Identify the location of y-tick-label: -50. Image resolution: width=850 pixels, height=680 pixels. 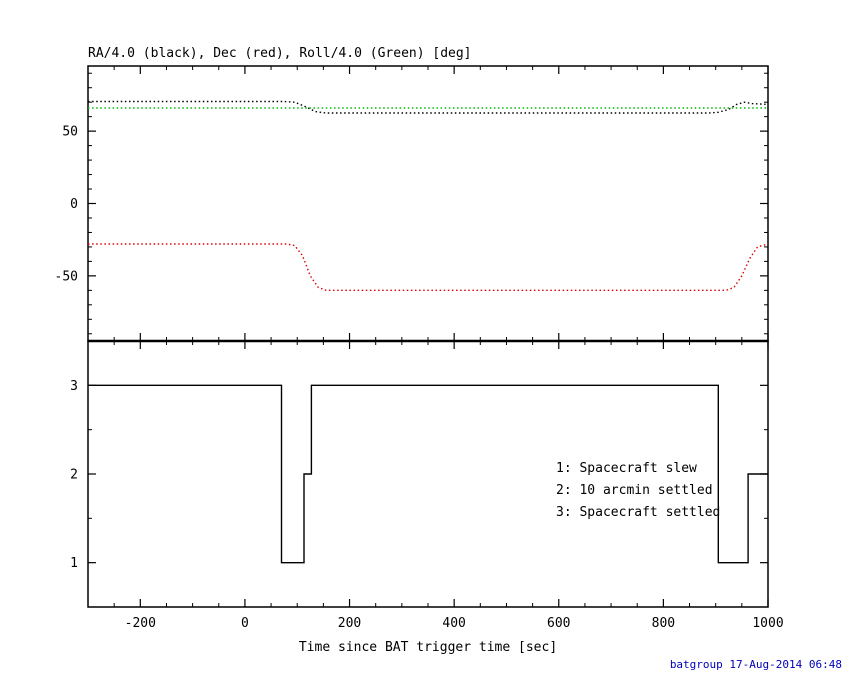
(66, 276).